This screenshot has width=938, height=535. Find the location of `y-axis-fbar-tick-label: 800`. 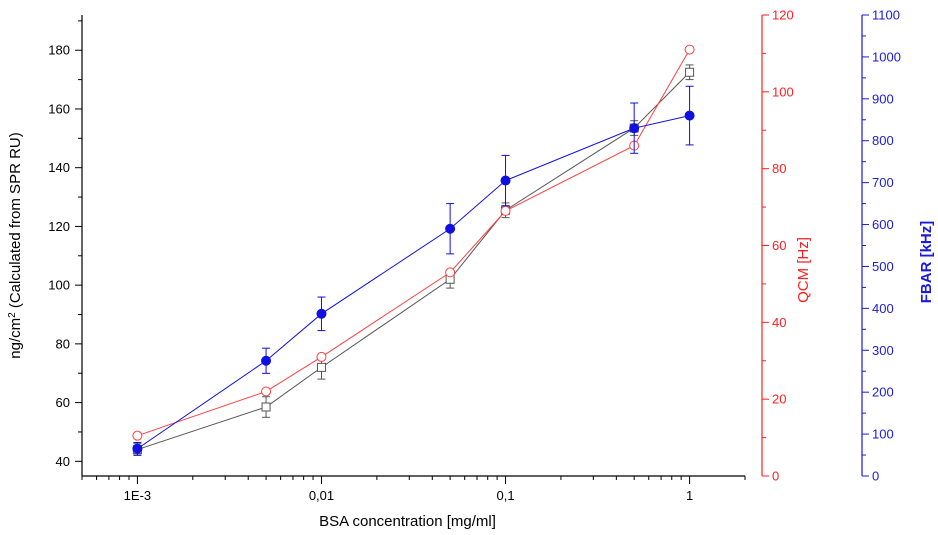

y-axis-fbar-tick-label: 800 is located at coordinates (883, 140).